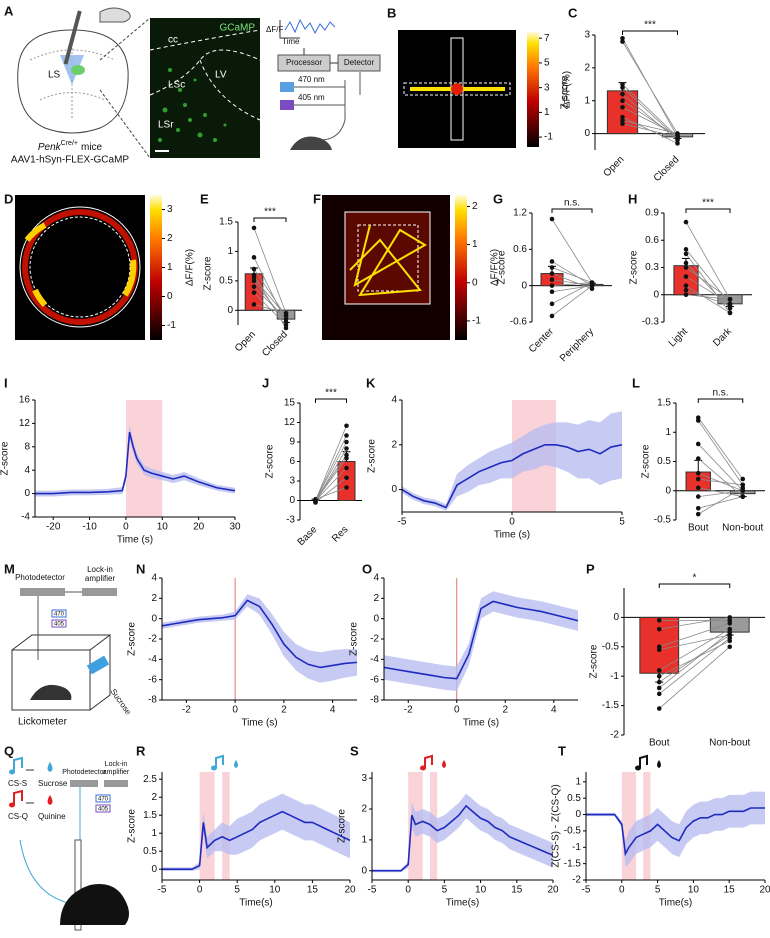  Describe the element at coordinates (53, 527) in the screenshot. I see `x-tick-label: -20` at that location.